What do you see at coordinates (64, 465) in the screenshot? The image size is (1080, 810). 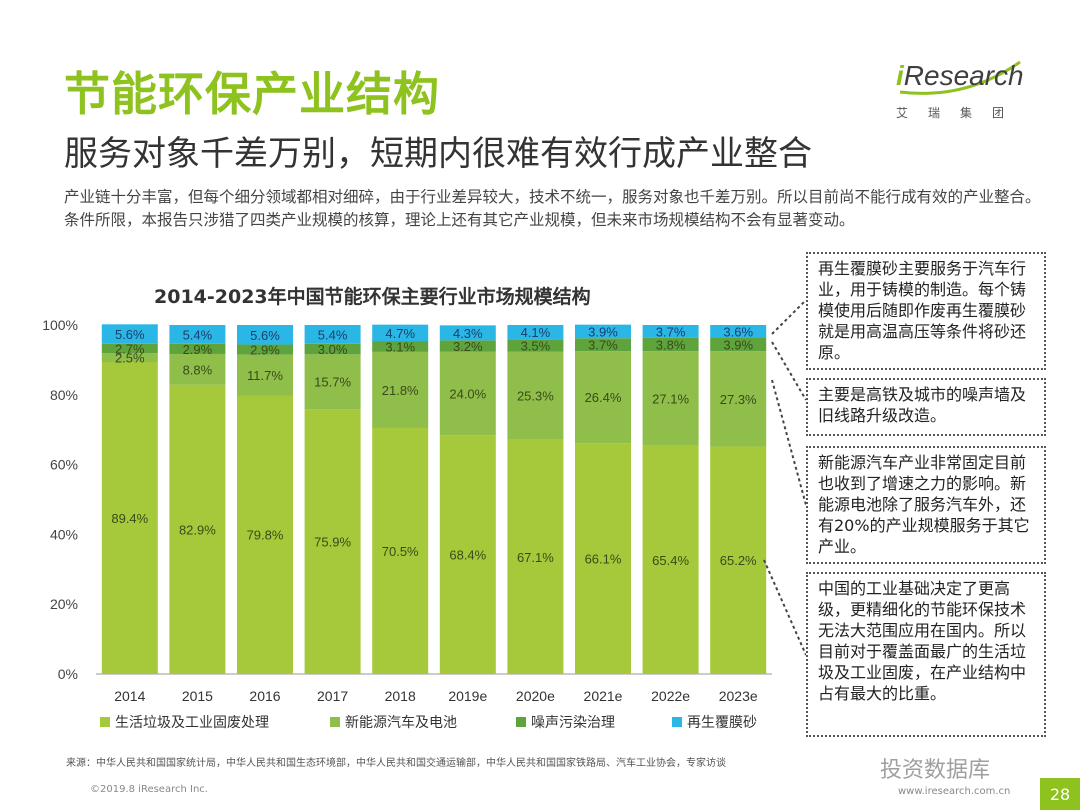 I see `y-tick-label: 60%` at bounding box center [64, 465].